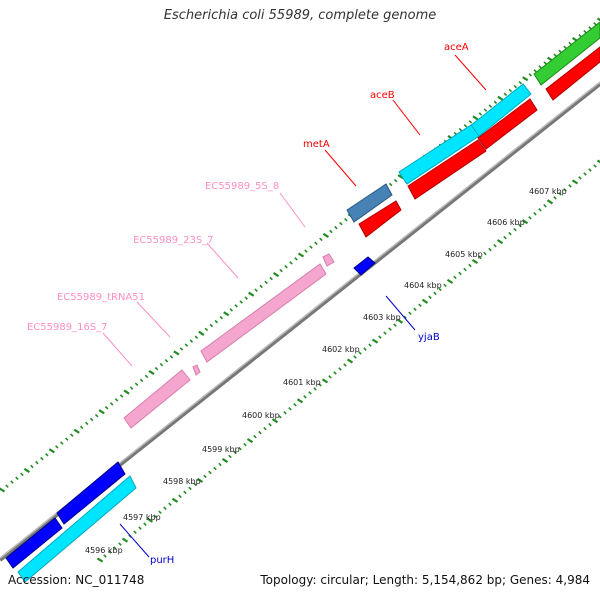 The image size is (600, 600). What do you see at coordinates (464, 254) in the screenshot?
I see `scale-label: 4605 kbp` at bounding box center [464, 254].